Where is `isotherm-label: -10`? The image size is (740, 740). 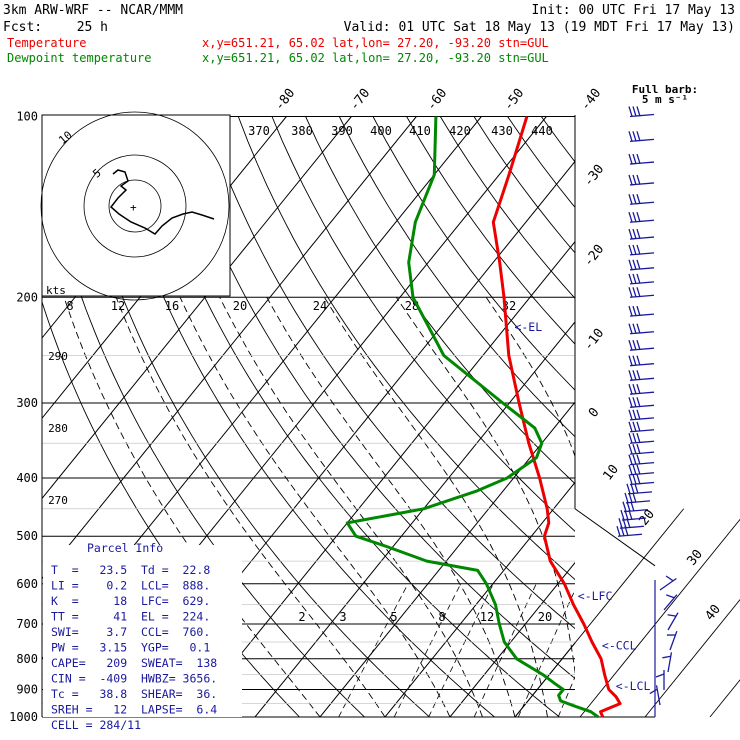
isotherm-label: -10 is located at coordinates (594, 340).